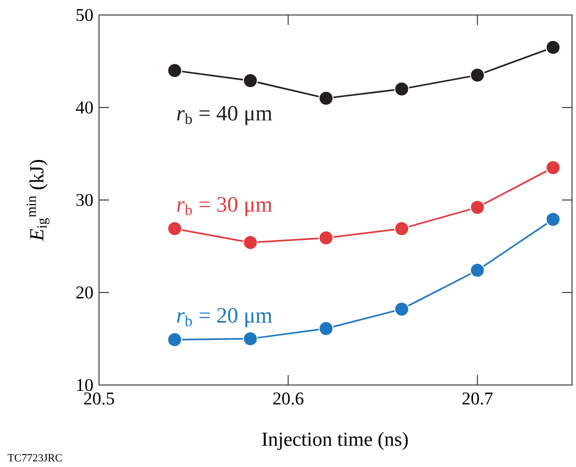 This screenshot has height=467, width=576. What do you see at coordinates (84, 15) in the screenshot?
I see `y-tick-label: 50` at bounding box center [84, 15].